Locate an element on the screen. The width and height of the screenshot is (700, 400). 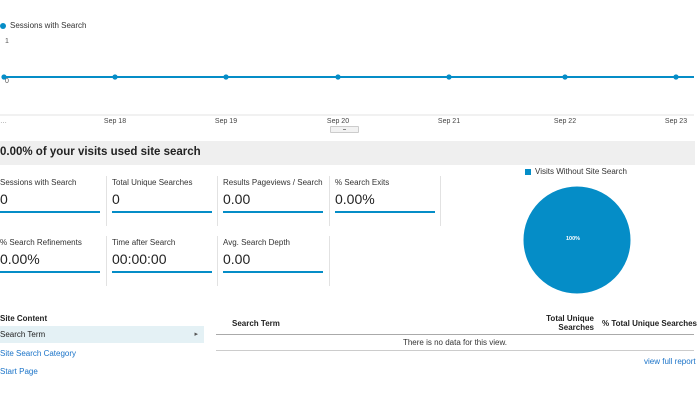
metric-sessions-with-search: Sessions with Search 0 is located at coordinates (50, 197).